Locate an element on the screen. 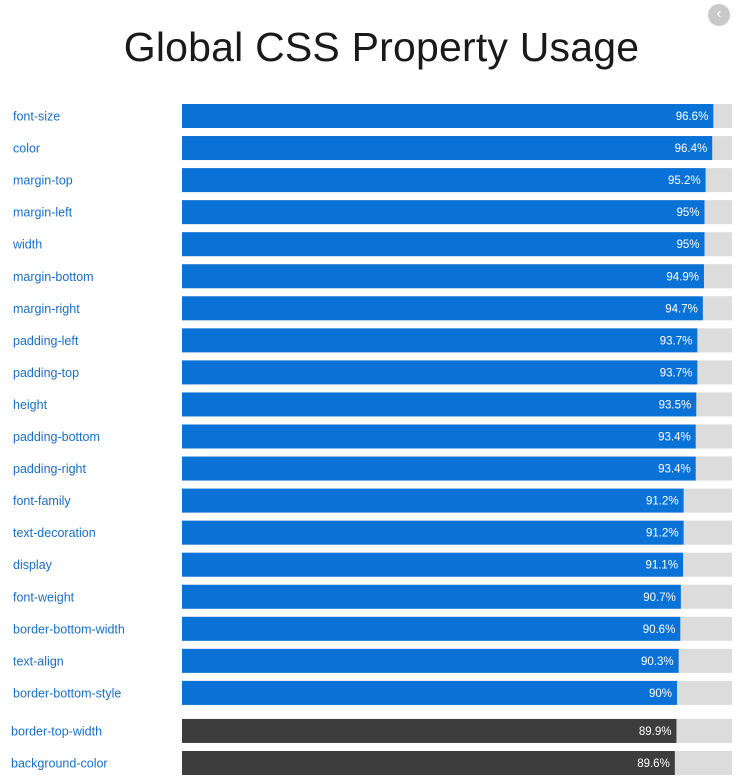 The width and height of the screenshot is (743, 783). bar-text-decoration is located at coordinates (433, 532).